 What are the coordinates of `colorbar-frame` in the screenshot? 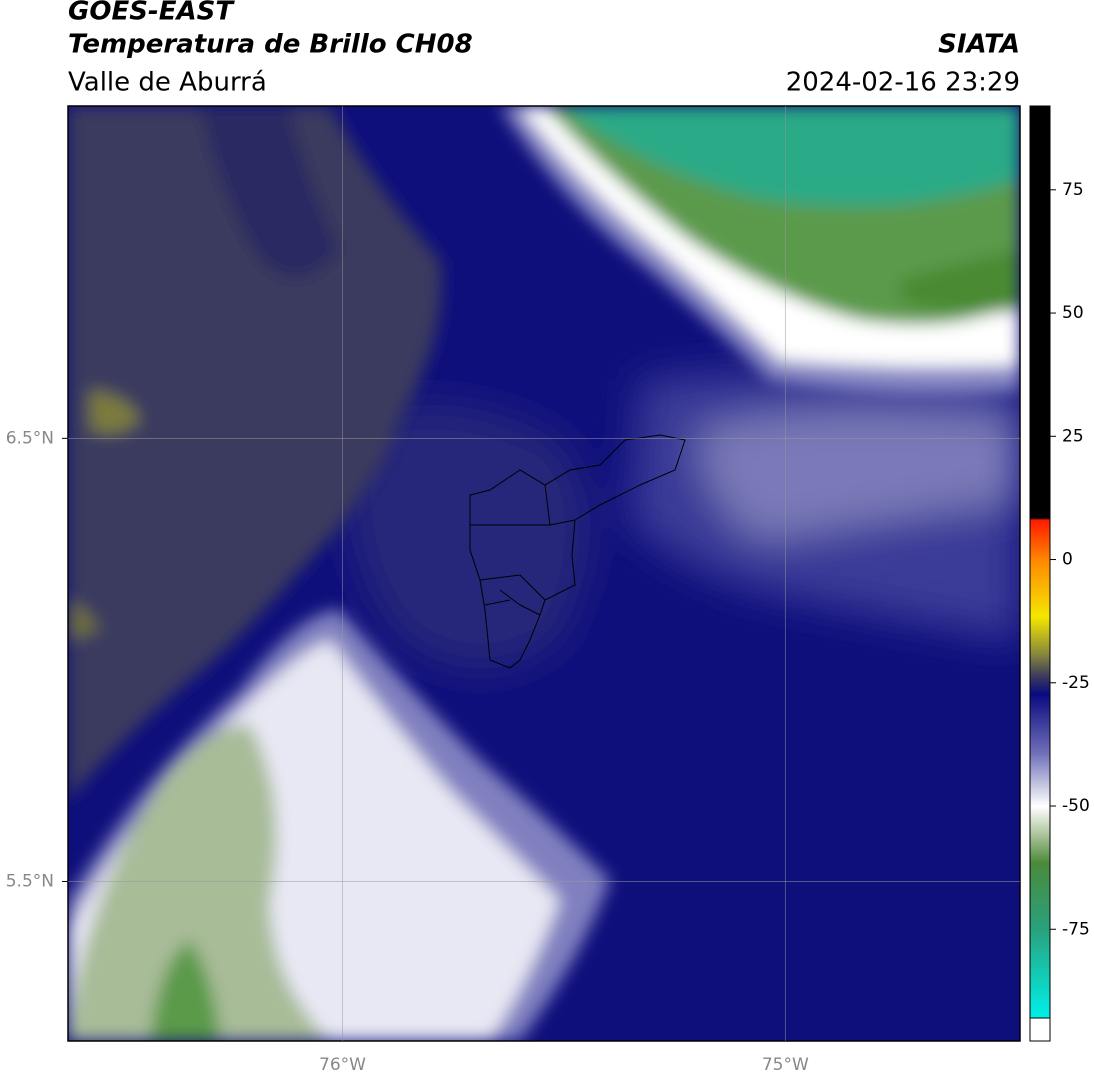 It's located at (1040, 573).